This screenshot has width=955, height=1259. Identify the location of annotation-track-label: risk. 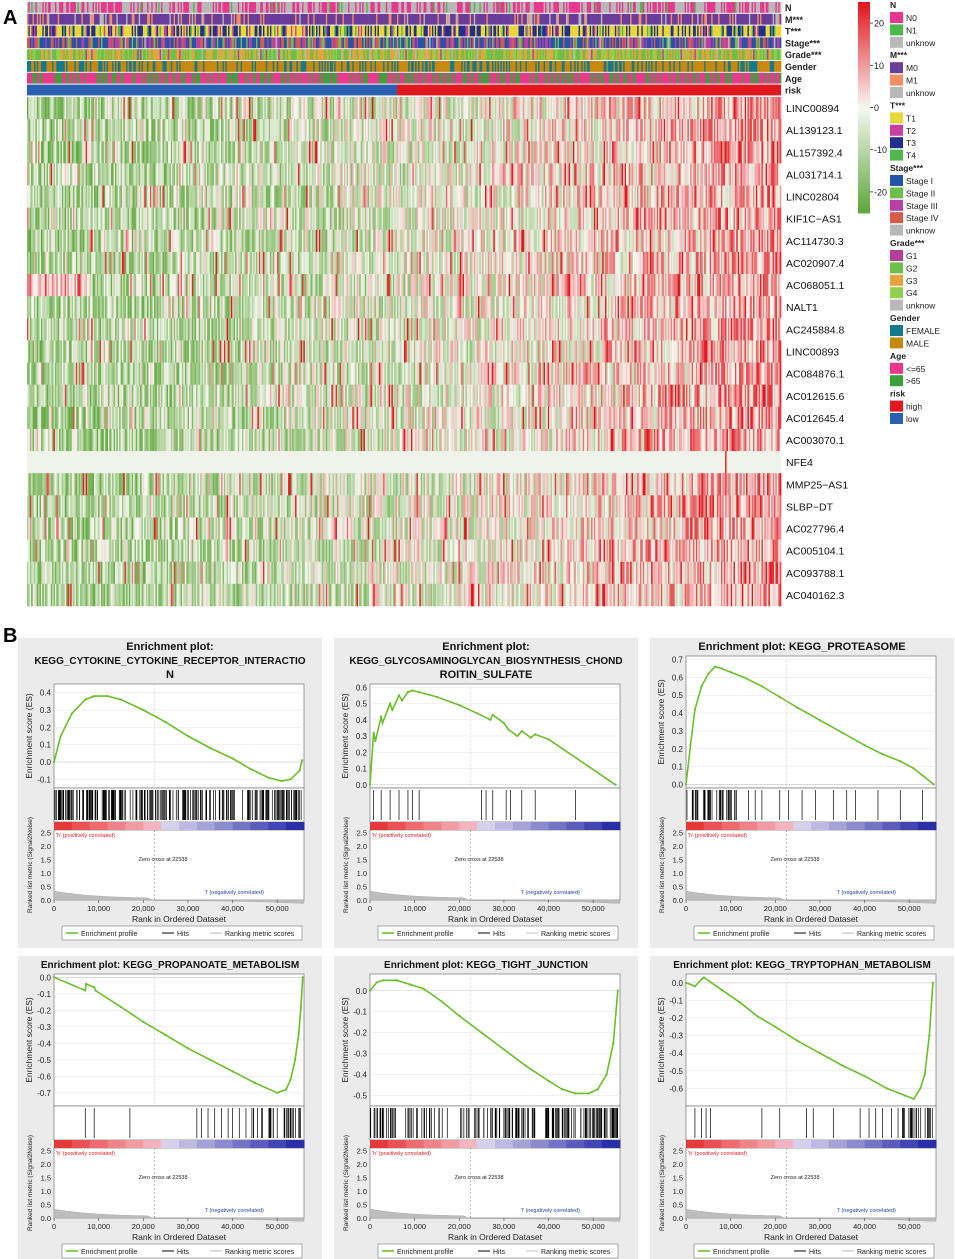
(793, 91).